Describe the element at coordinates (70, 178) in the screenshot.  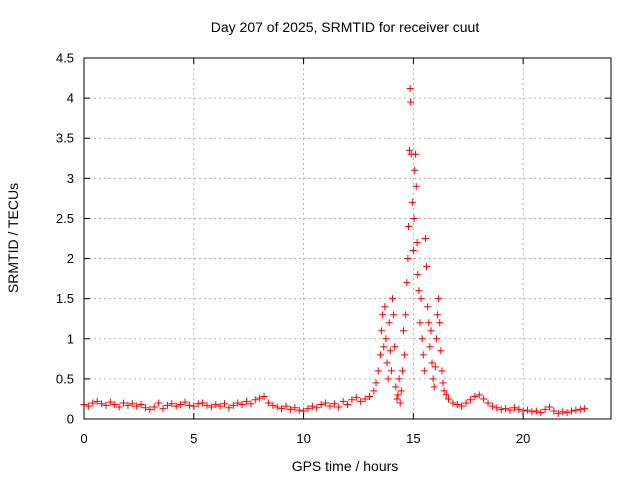
I see `y-tick-label: 3` at that location.